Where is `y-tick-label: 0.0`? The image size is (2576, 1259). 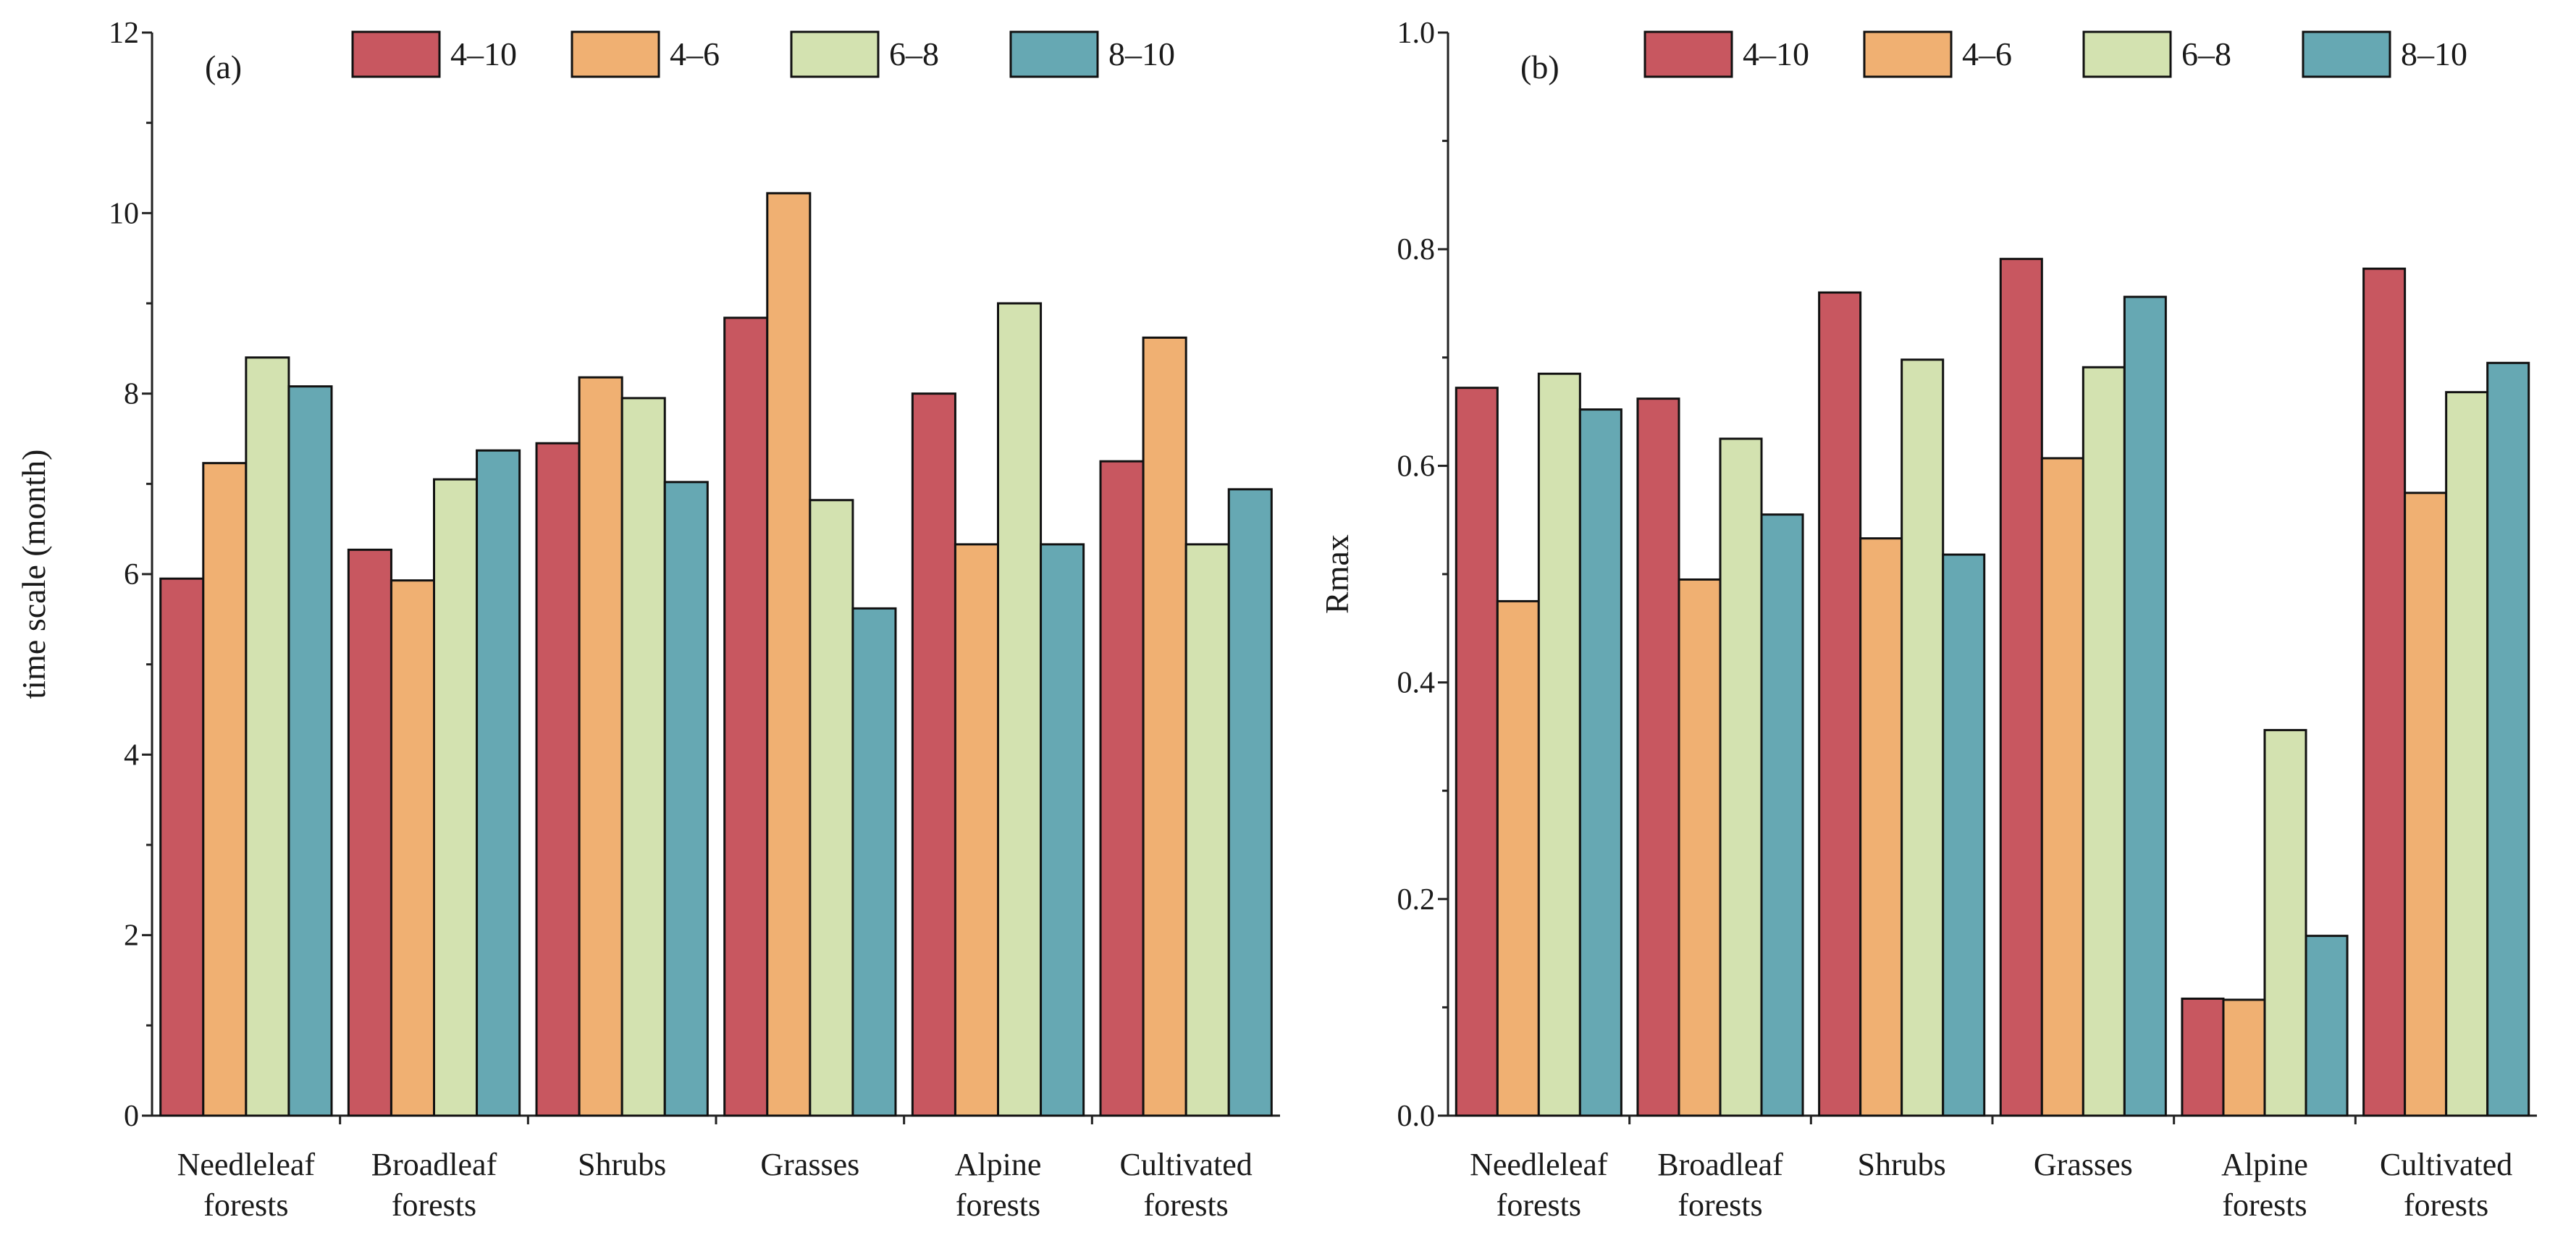 y-tick-label: 0.0 is located at coordinates (1416, 1116).